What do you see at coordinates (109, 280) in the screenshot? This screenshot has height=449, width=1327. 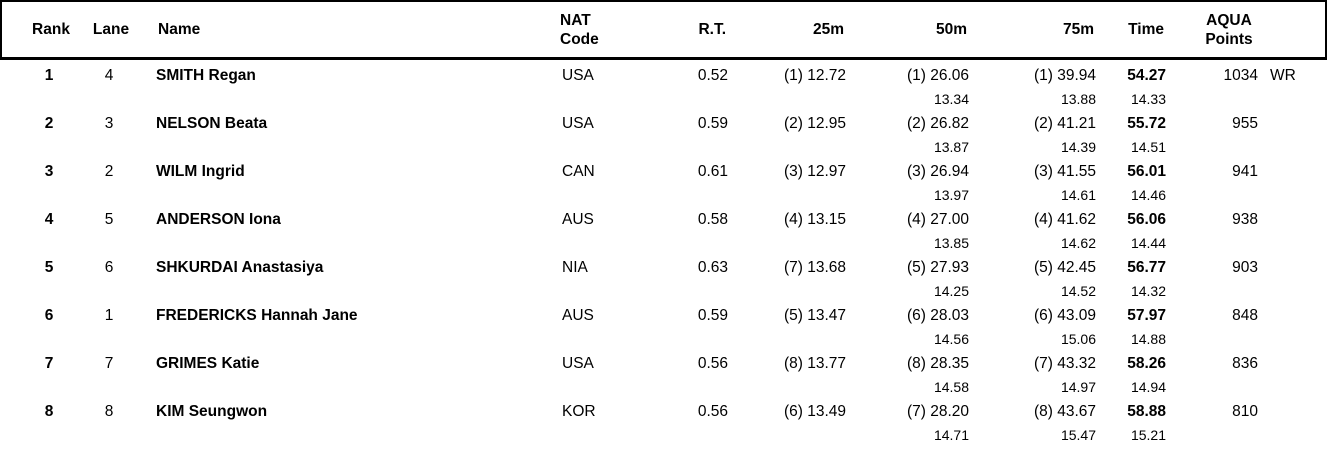 I see `lane-cell: 6` at bounding box center [109, 280].